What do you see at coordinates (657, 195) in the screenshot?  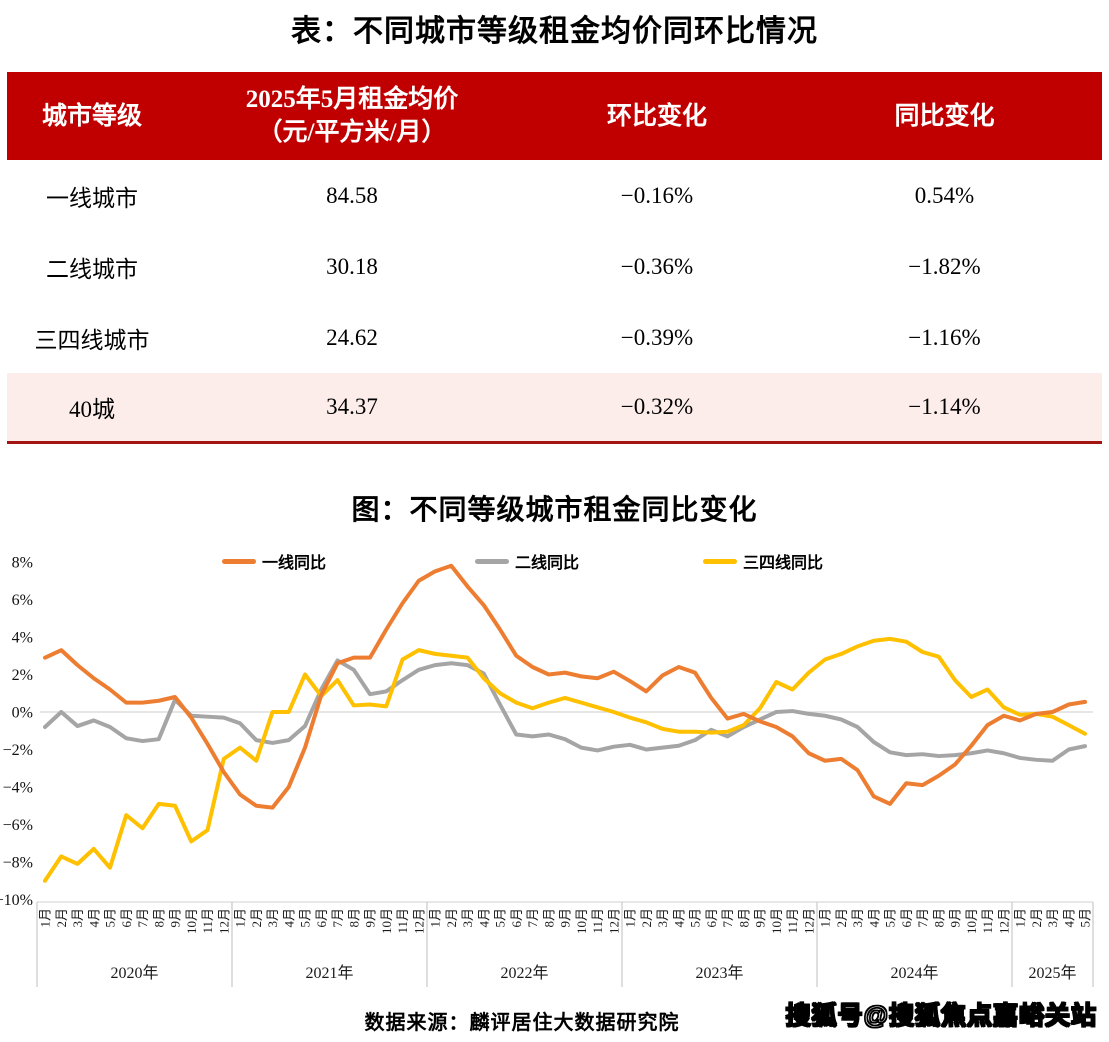 I see `cell-mom-change: −0.16%` at bounding box center [657, 195].